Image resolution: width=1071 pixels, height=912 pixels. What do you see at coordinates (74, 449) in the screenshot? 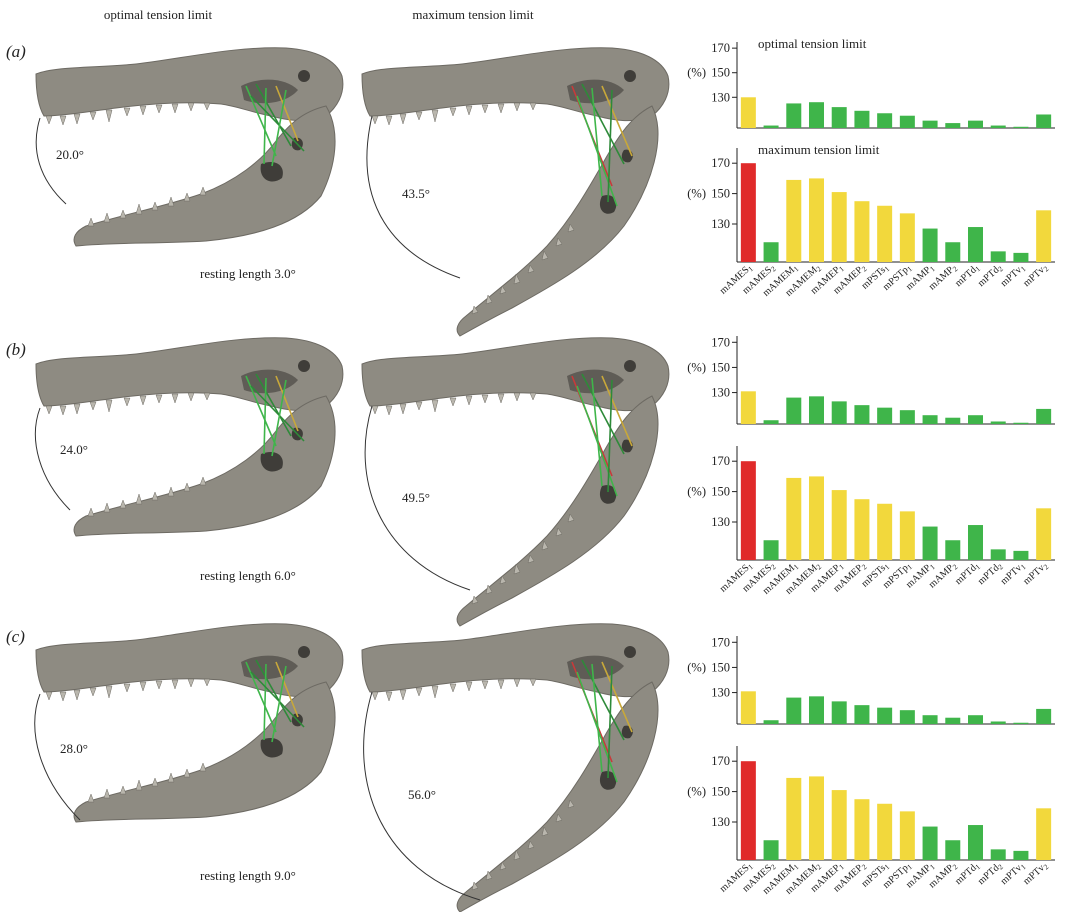
I see `optimal-angle-label: 24.0°` at bounding box center [74, 449].